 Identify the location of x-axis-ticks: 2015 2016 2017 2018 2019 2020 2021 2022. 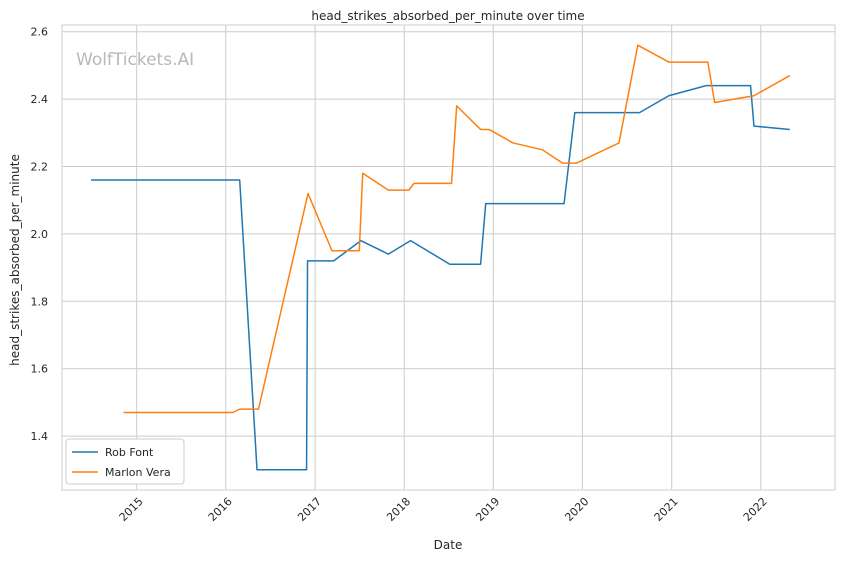
(443, 509).